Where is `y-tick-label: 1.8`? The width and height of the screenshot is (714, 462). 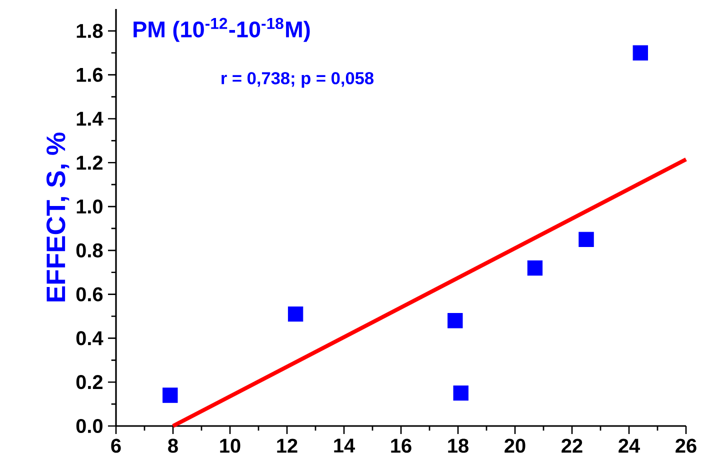 y-tick-label: 1.8 is located at coordinates (89, 31).